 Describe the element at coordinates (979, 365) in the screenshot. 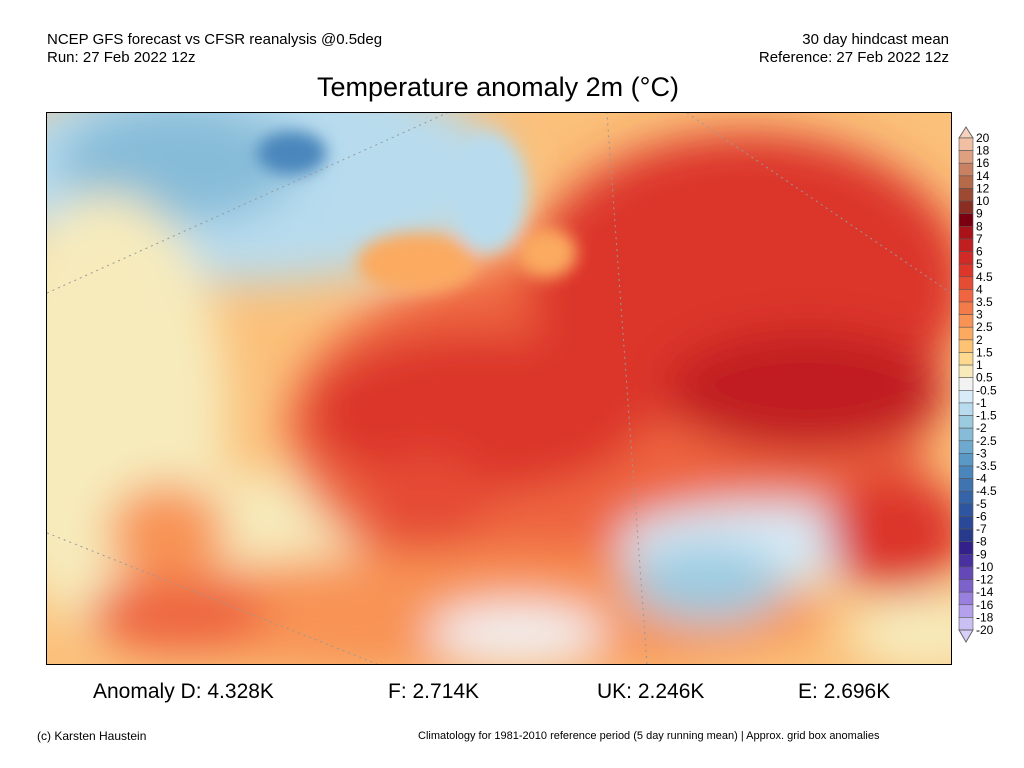

I see `colorbar-label: 1` at that location.